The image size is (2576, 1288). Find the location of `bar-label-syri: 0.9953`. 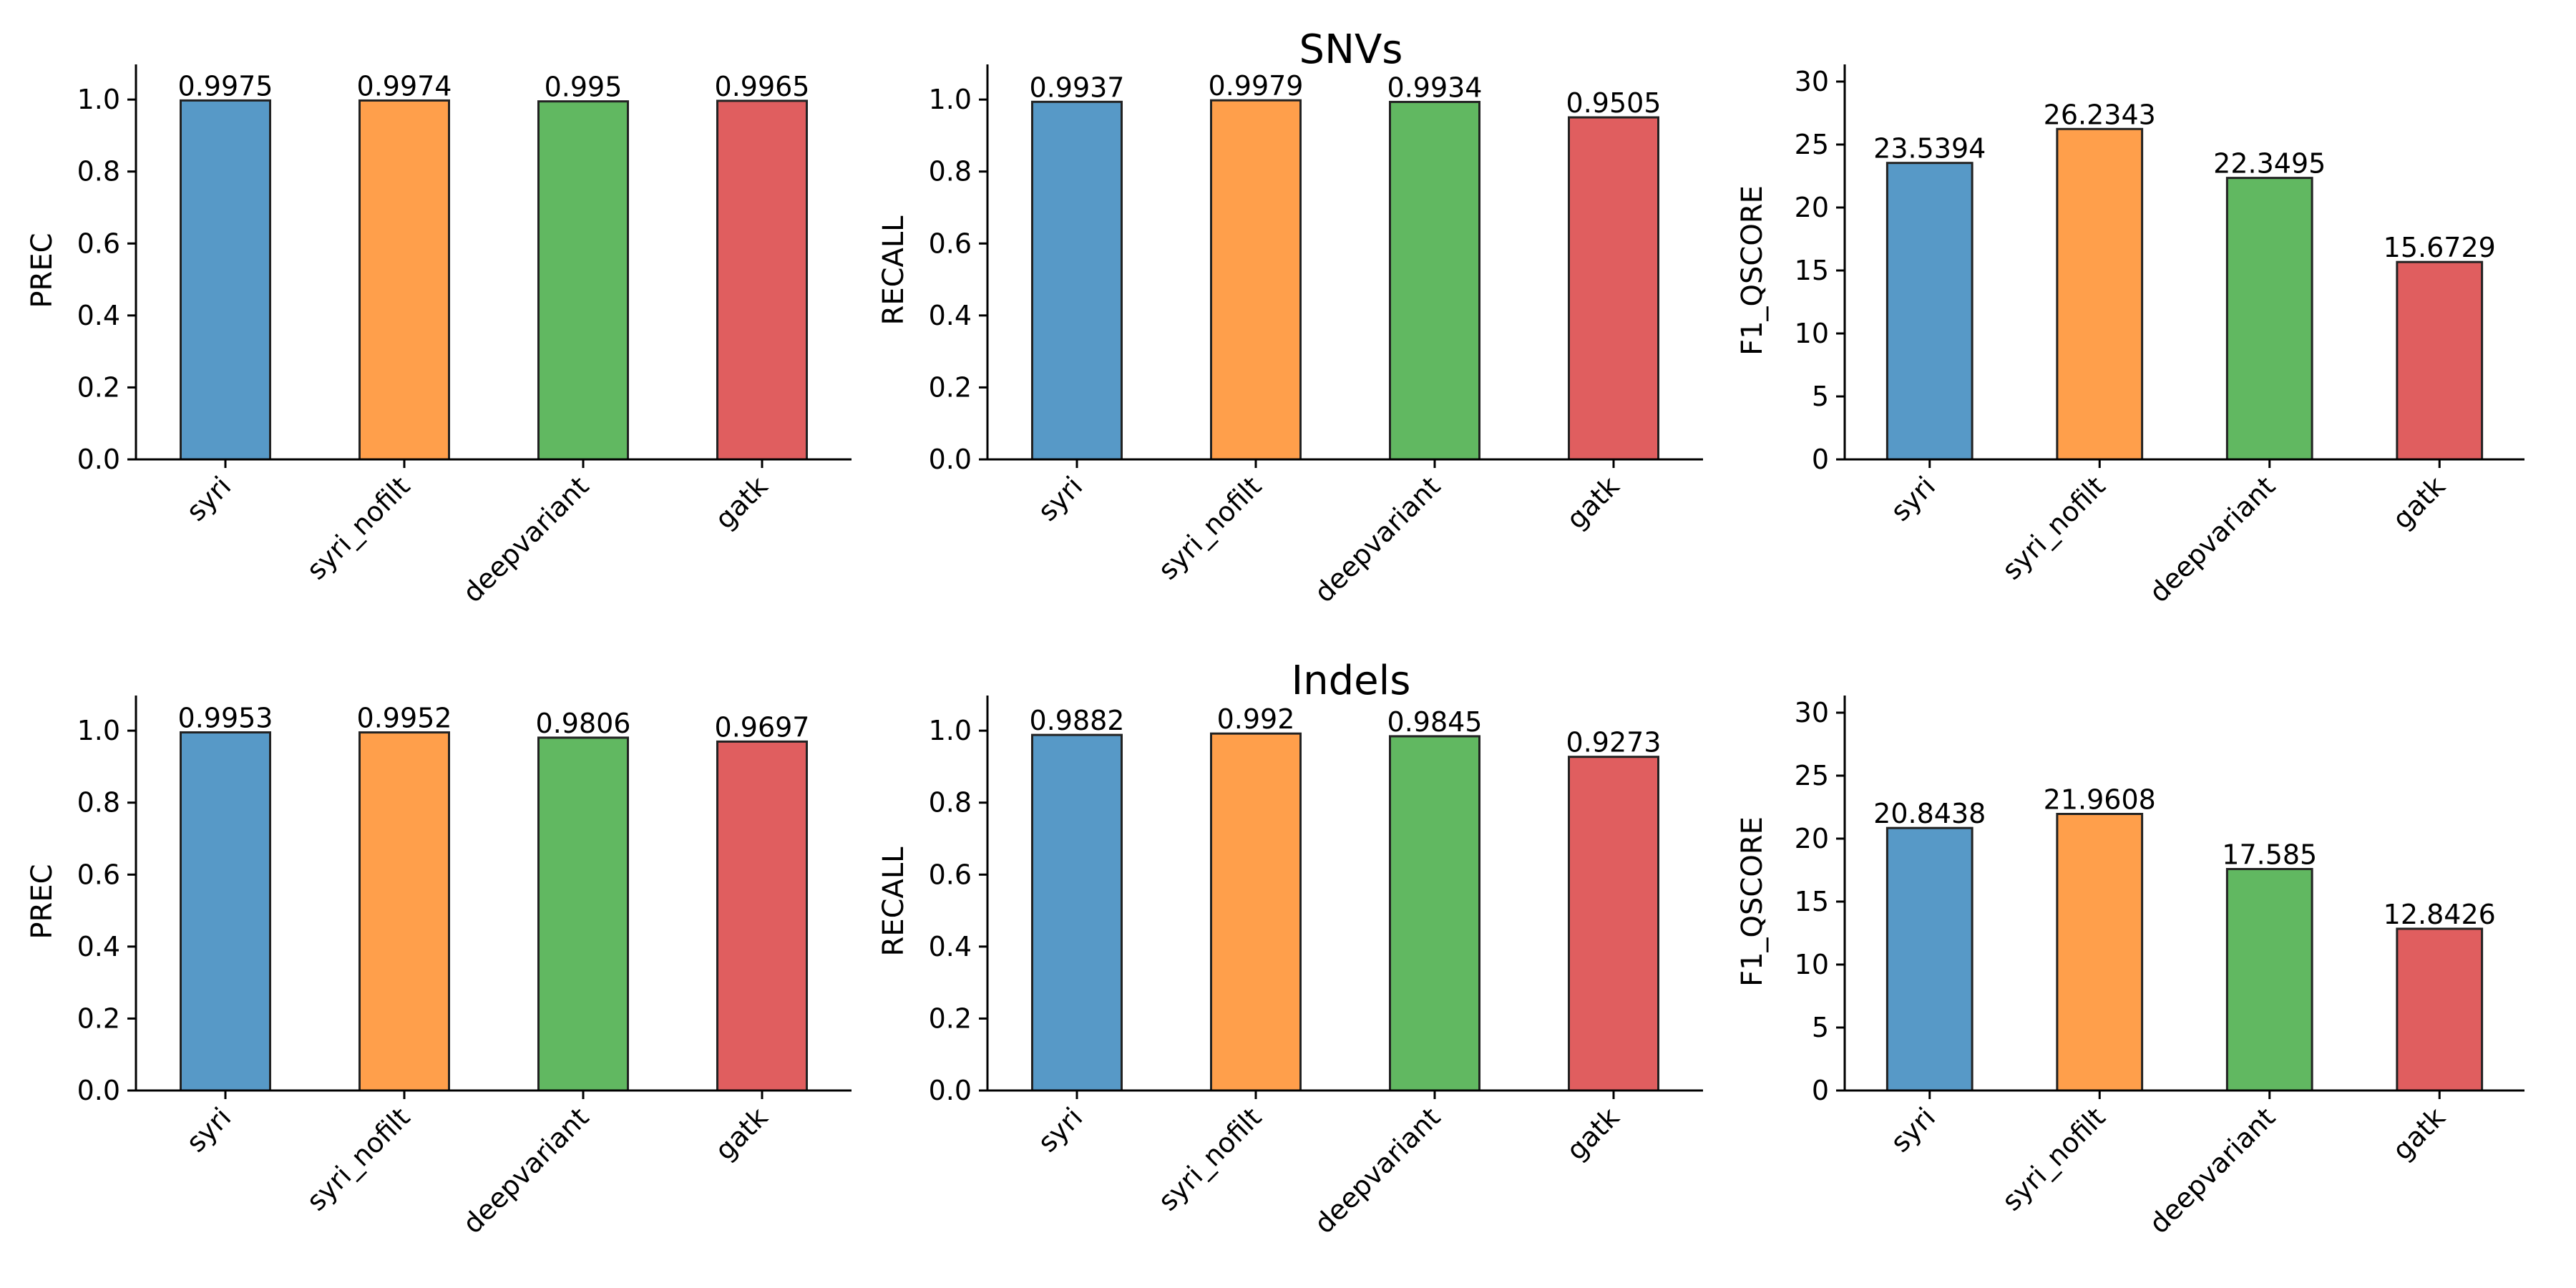

bar-label-syri: 0.9953 is located at coordinates (226, 718).